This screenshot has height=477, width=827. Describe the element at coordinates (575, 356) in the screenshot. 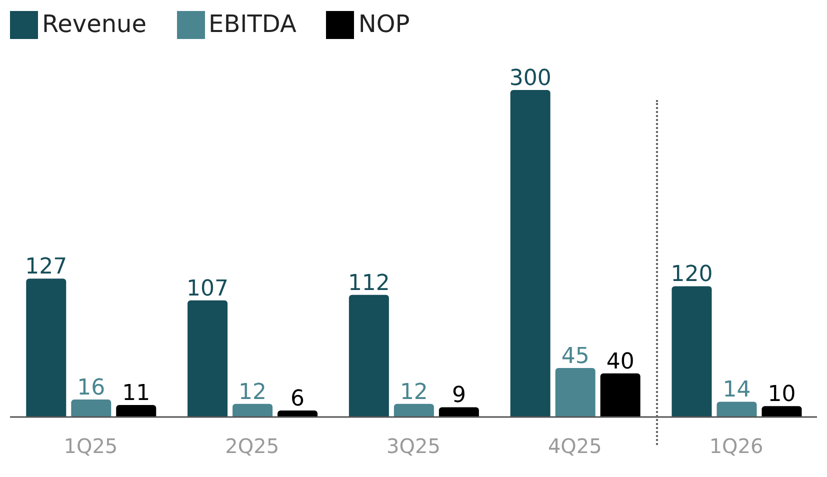

I see `data-label: 45` at that location.